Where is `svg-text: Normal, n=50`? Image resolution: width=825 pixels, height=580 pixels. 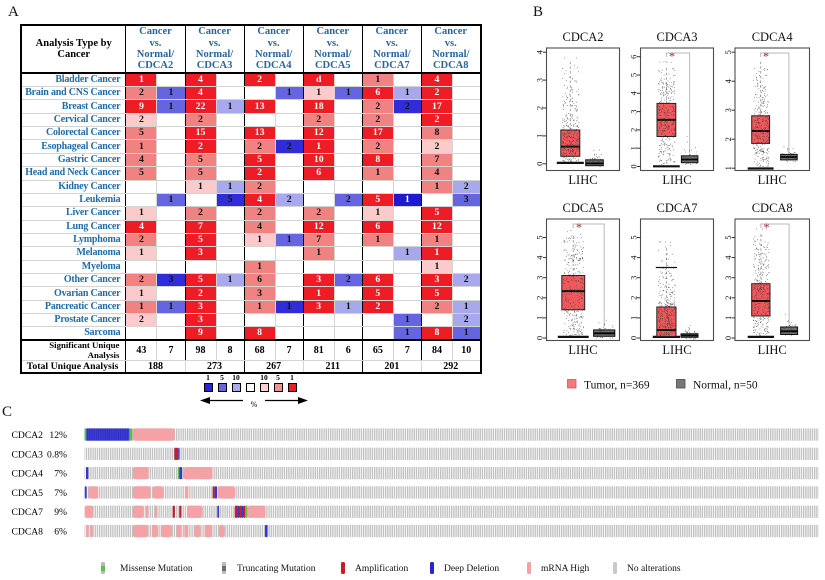
svg-text: Normal, n=50 is located at coordinates (725, 386).